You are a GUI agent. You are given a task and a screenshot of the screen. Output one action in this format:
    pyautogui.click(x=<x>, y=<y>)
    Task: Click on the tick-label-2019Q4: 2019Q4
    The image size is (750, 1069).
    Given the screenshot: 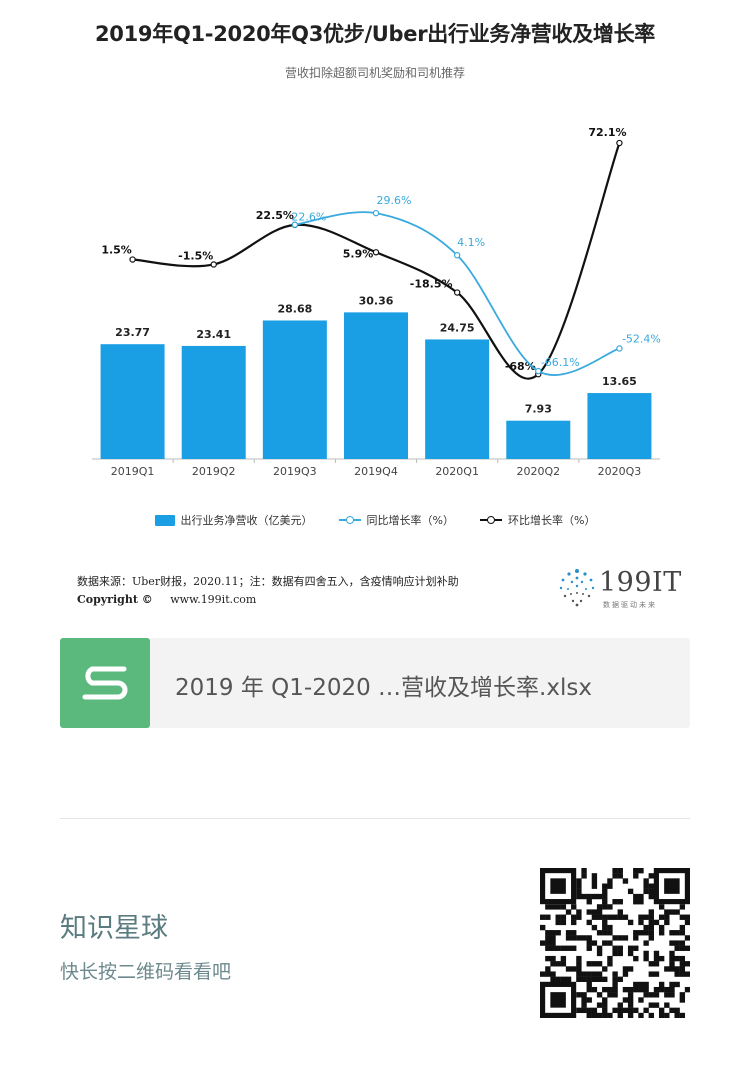 What is the action you would take?
    pyautogui.click(x=376, y=471)
    